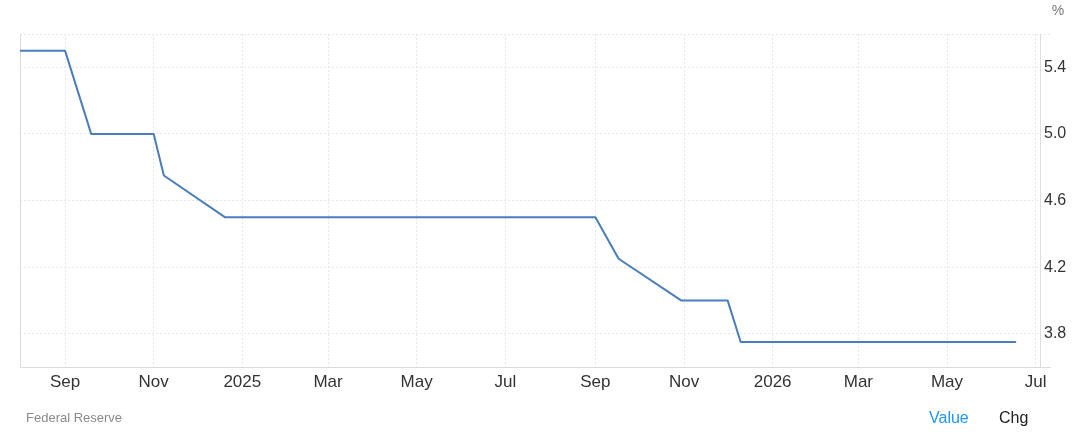 The image size is (1077, 437). Describe the element at coordinates (1055, 66) in the screenshot. I see `y-tick-label: 5.4` at that location.